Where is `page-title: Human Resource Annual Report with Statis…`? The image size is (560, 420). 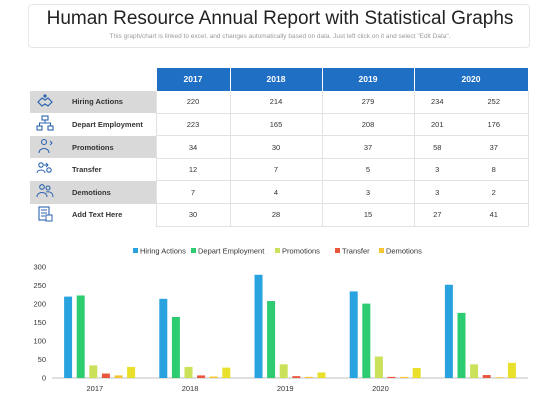
page-title: Human Resource Annual Report with Statis… is located at coordinates (280, 18).